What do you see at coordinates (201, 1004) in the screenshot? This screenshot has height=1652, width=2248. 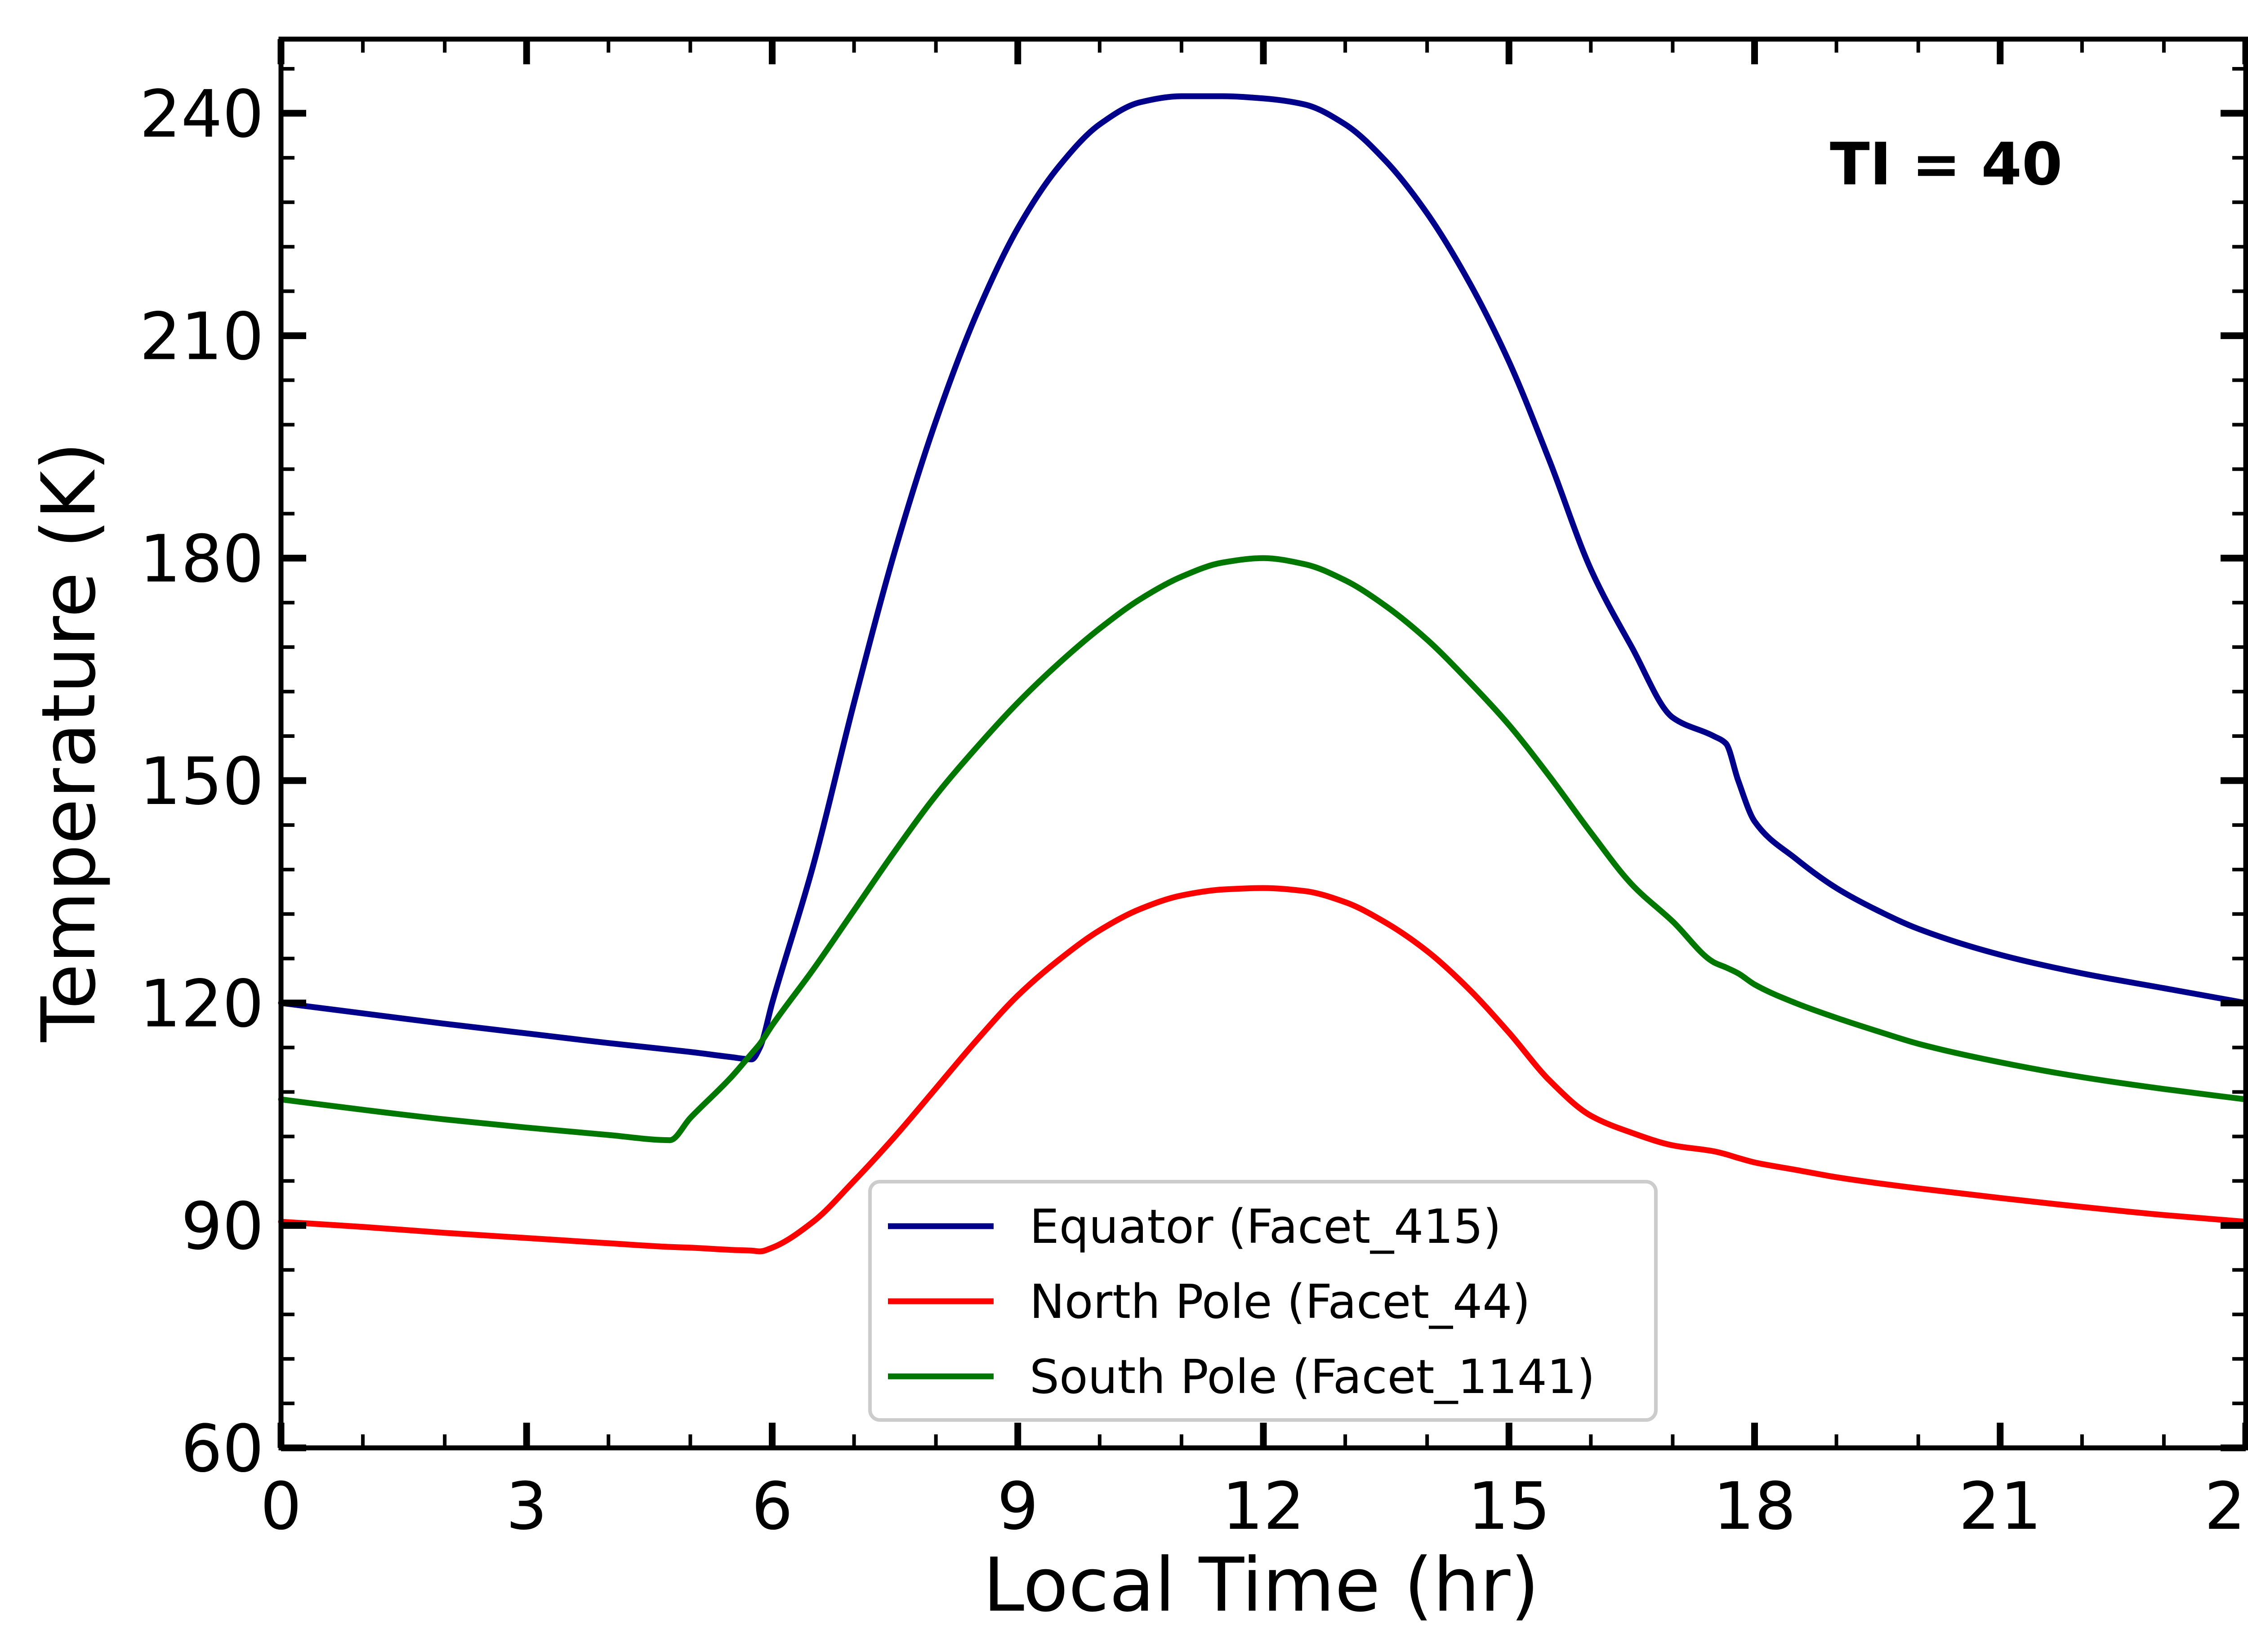 I see `y-tick-label: 120` at bounding box center [201, 1004].